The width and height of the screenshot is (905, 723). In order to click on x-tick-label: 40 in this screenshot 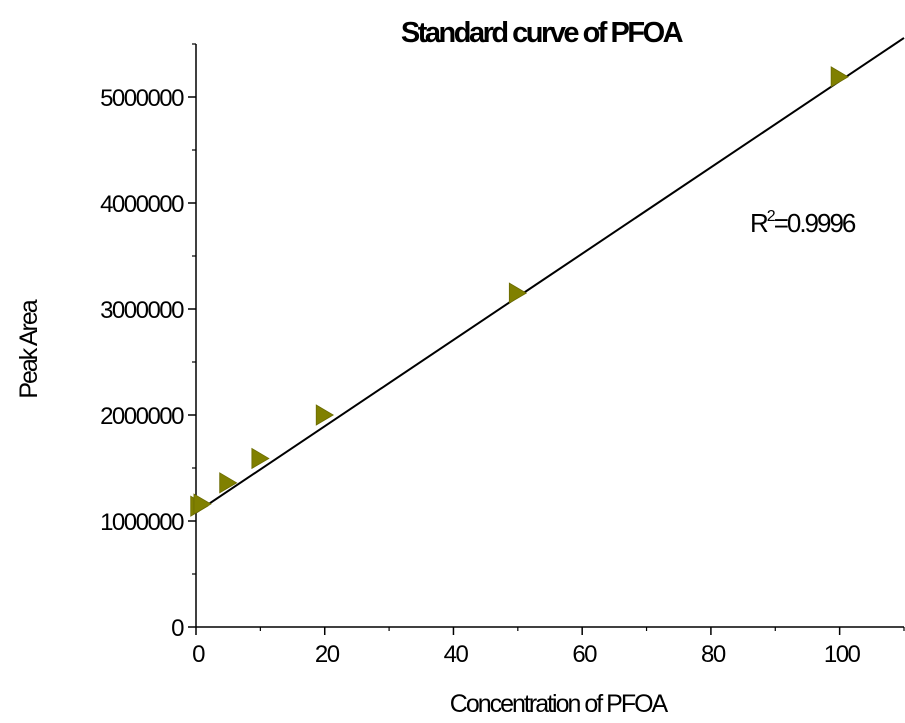, I will do `click(456, 654)`.